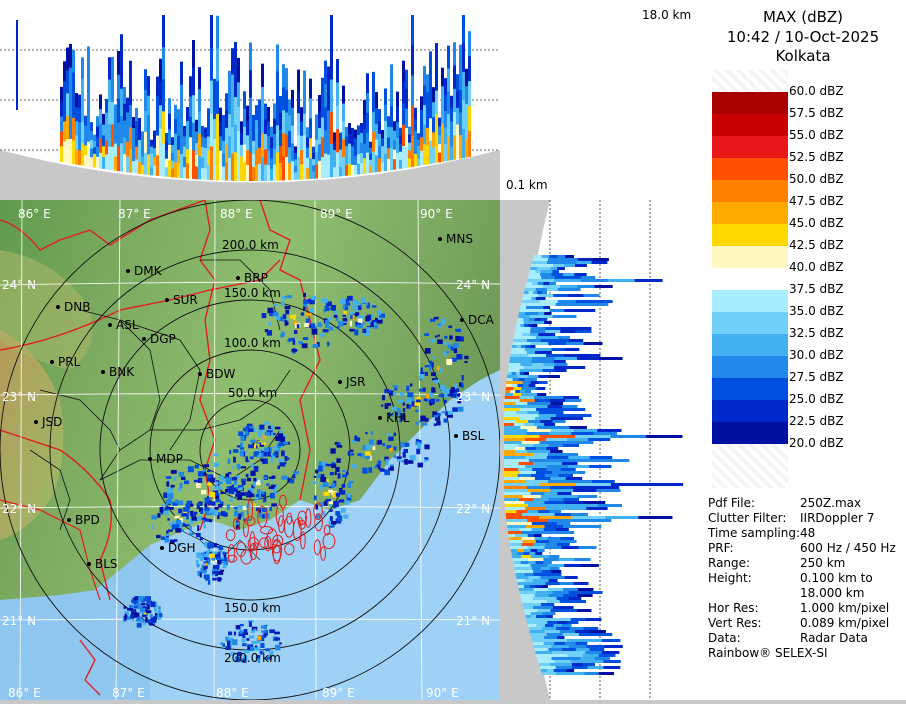  What do you see at coordinates (808, 533) in the screenshot?
I see `info-value: 48` at bounding box center [808, 533].